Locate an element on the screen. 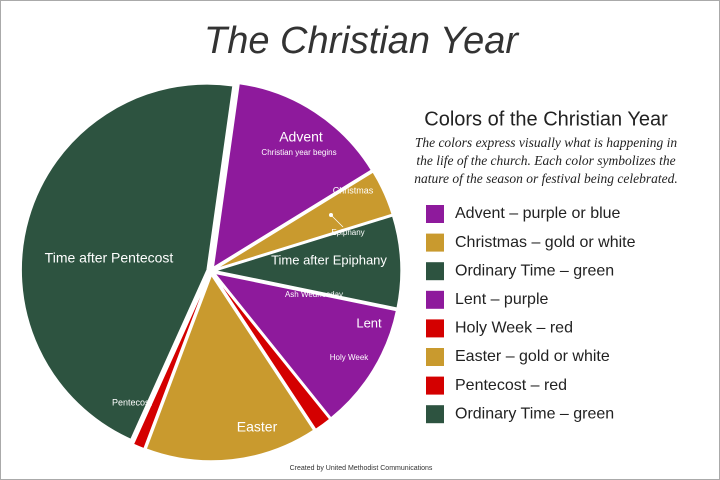 The image size is (720, 480). legend-label: Pentecost – red is located at coordinates (511, 385).